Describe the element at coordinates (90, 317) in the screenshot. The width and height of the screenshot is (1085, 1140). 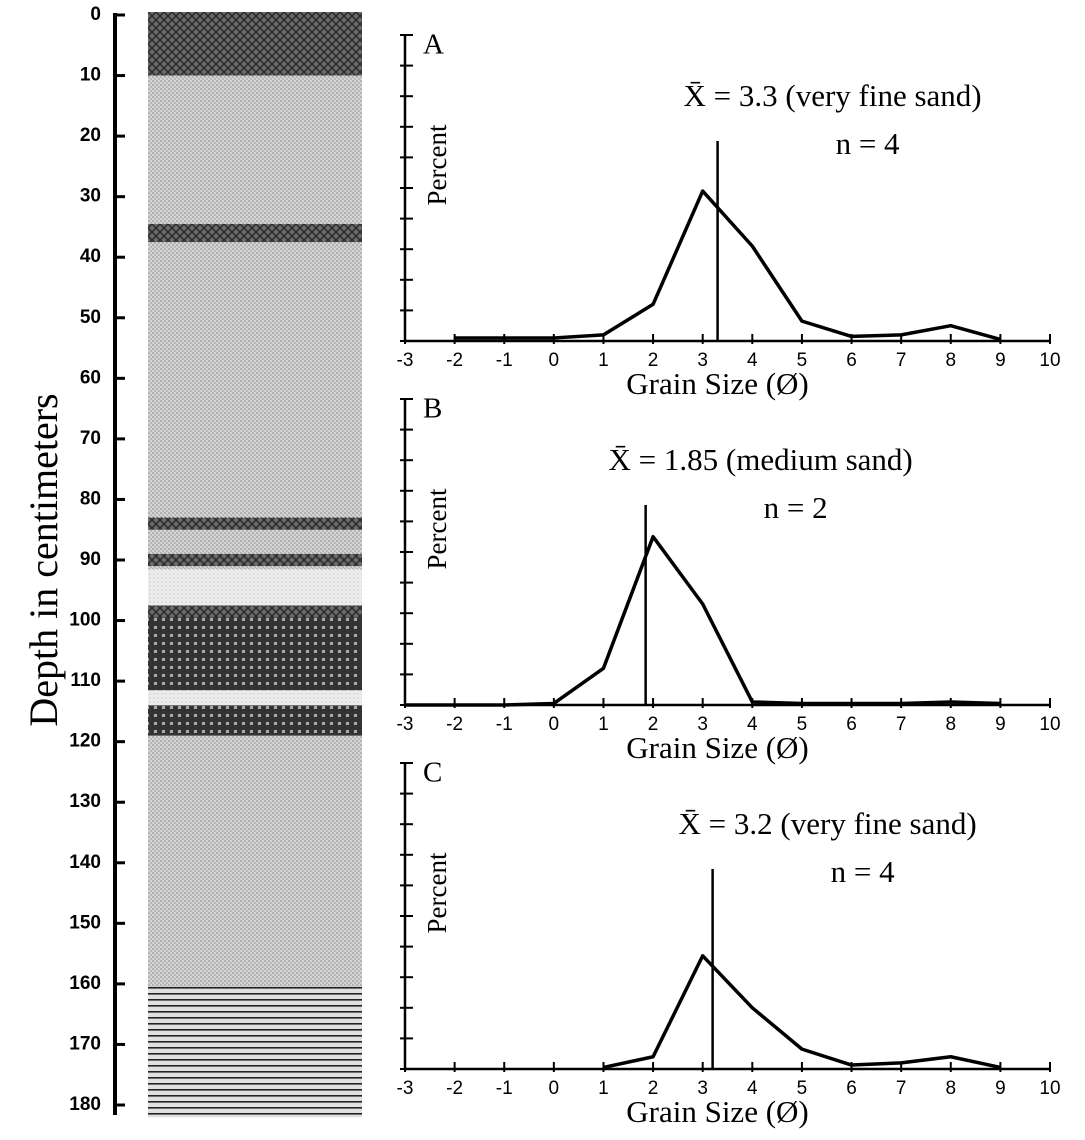
I see `y-tick-label: 50` at that location.